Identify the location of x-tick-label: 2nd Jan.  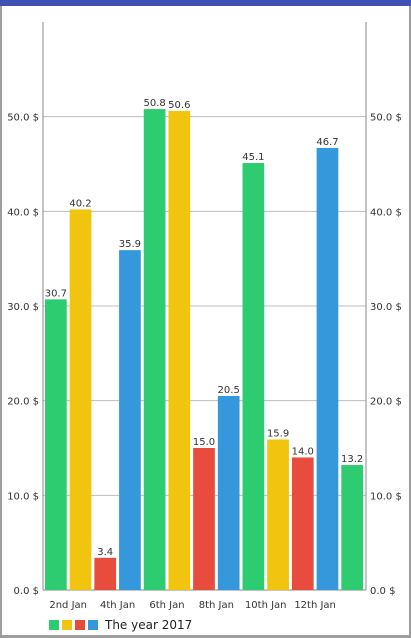
(68, 605).